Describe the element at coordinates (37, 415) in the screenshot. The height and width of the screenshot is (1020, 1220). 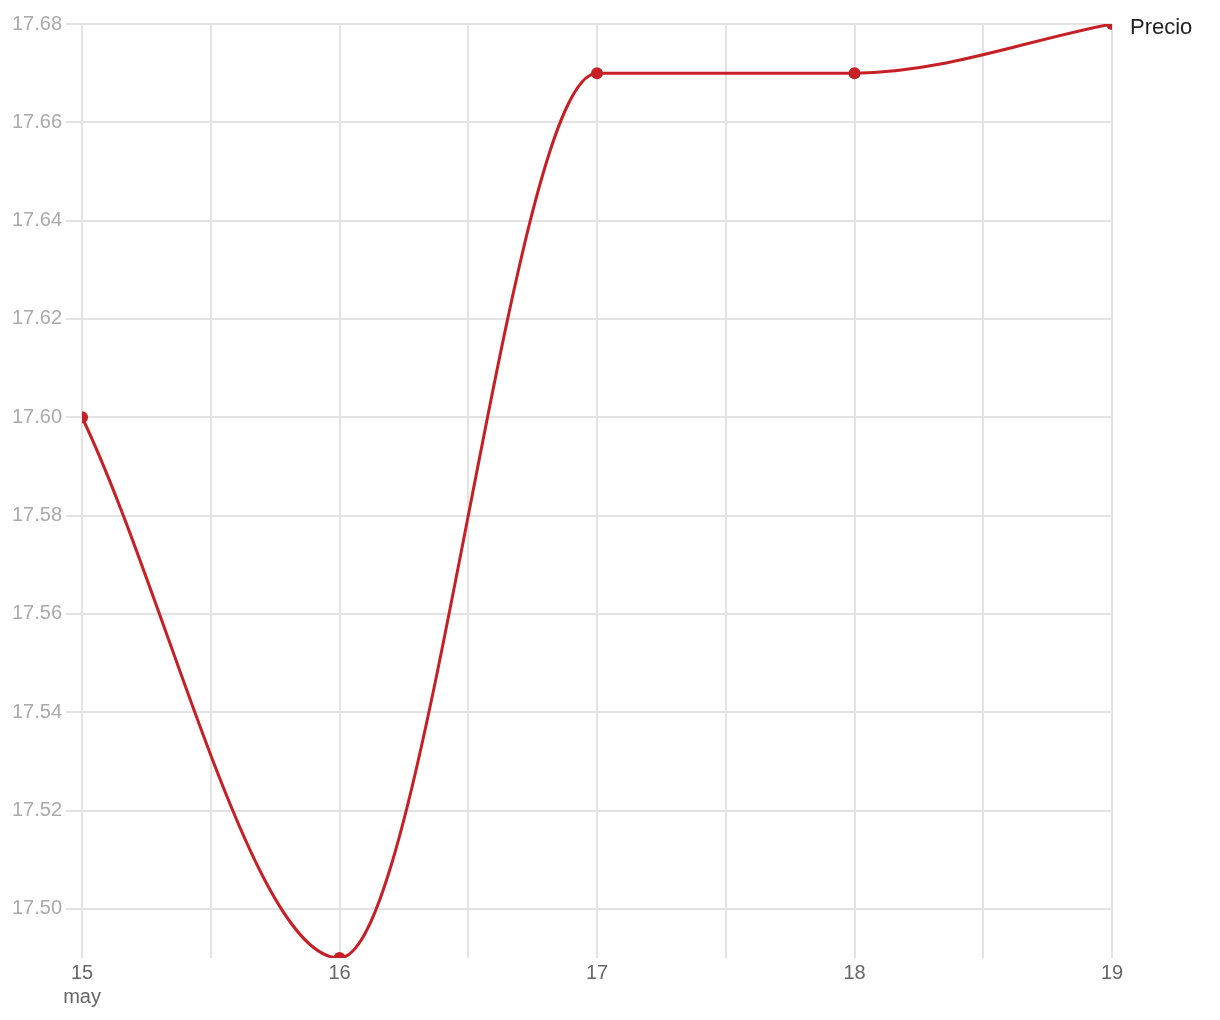
I see `y-tick-label: 17.60` at that location.